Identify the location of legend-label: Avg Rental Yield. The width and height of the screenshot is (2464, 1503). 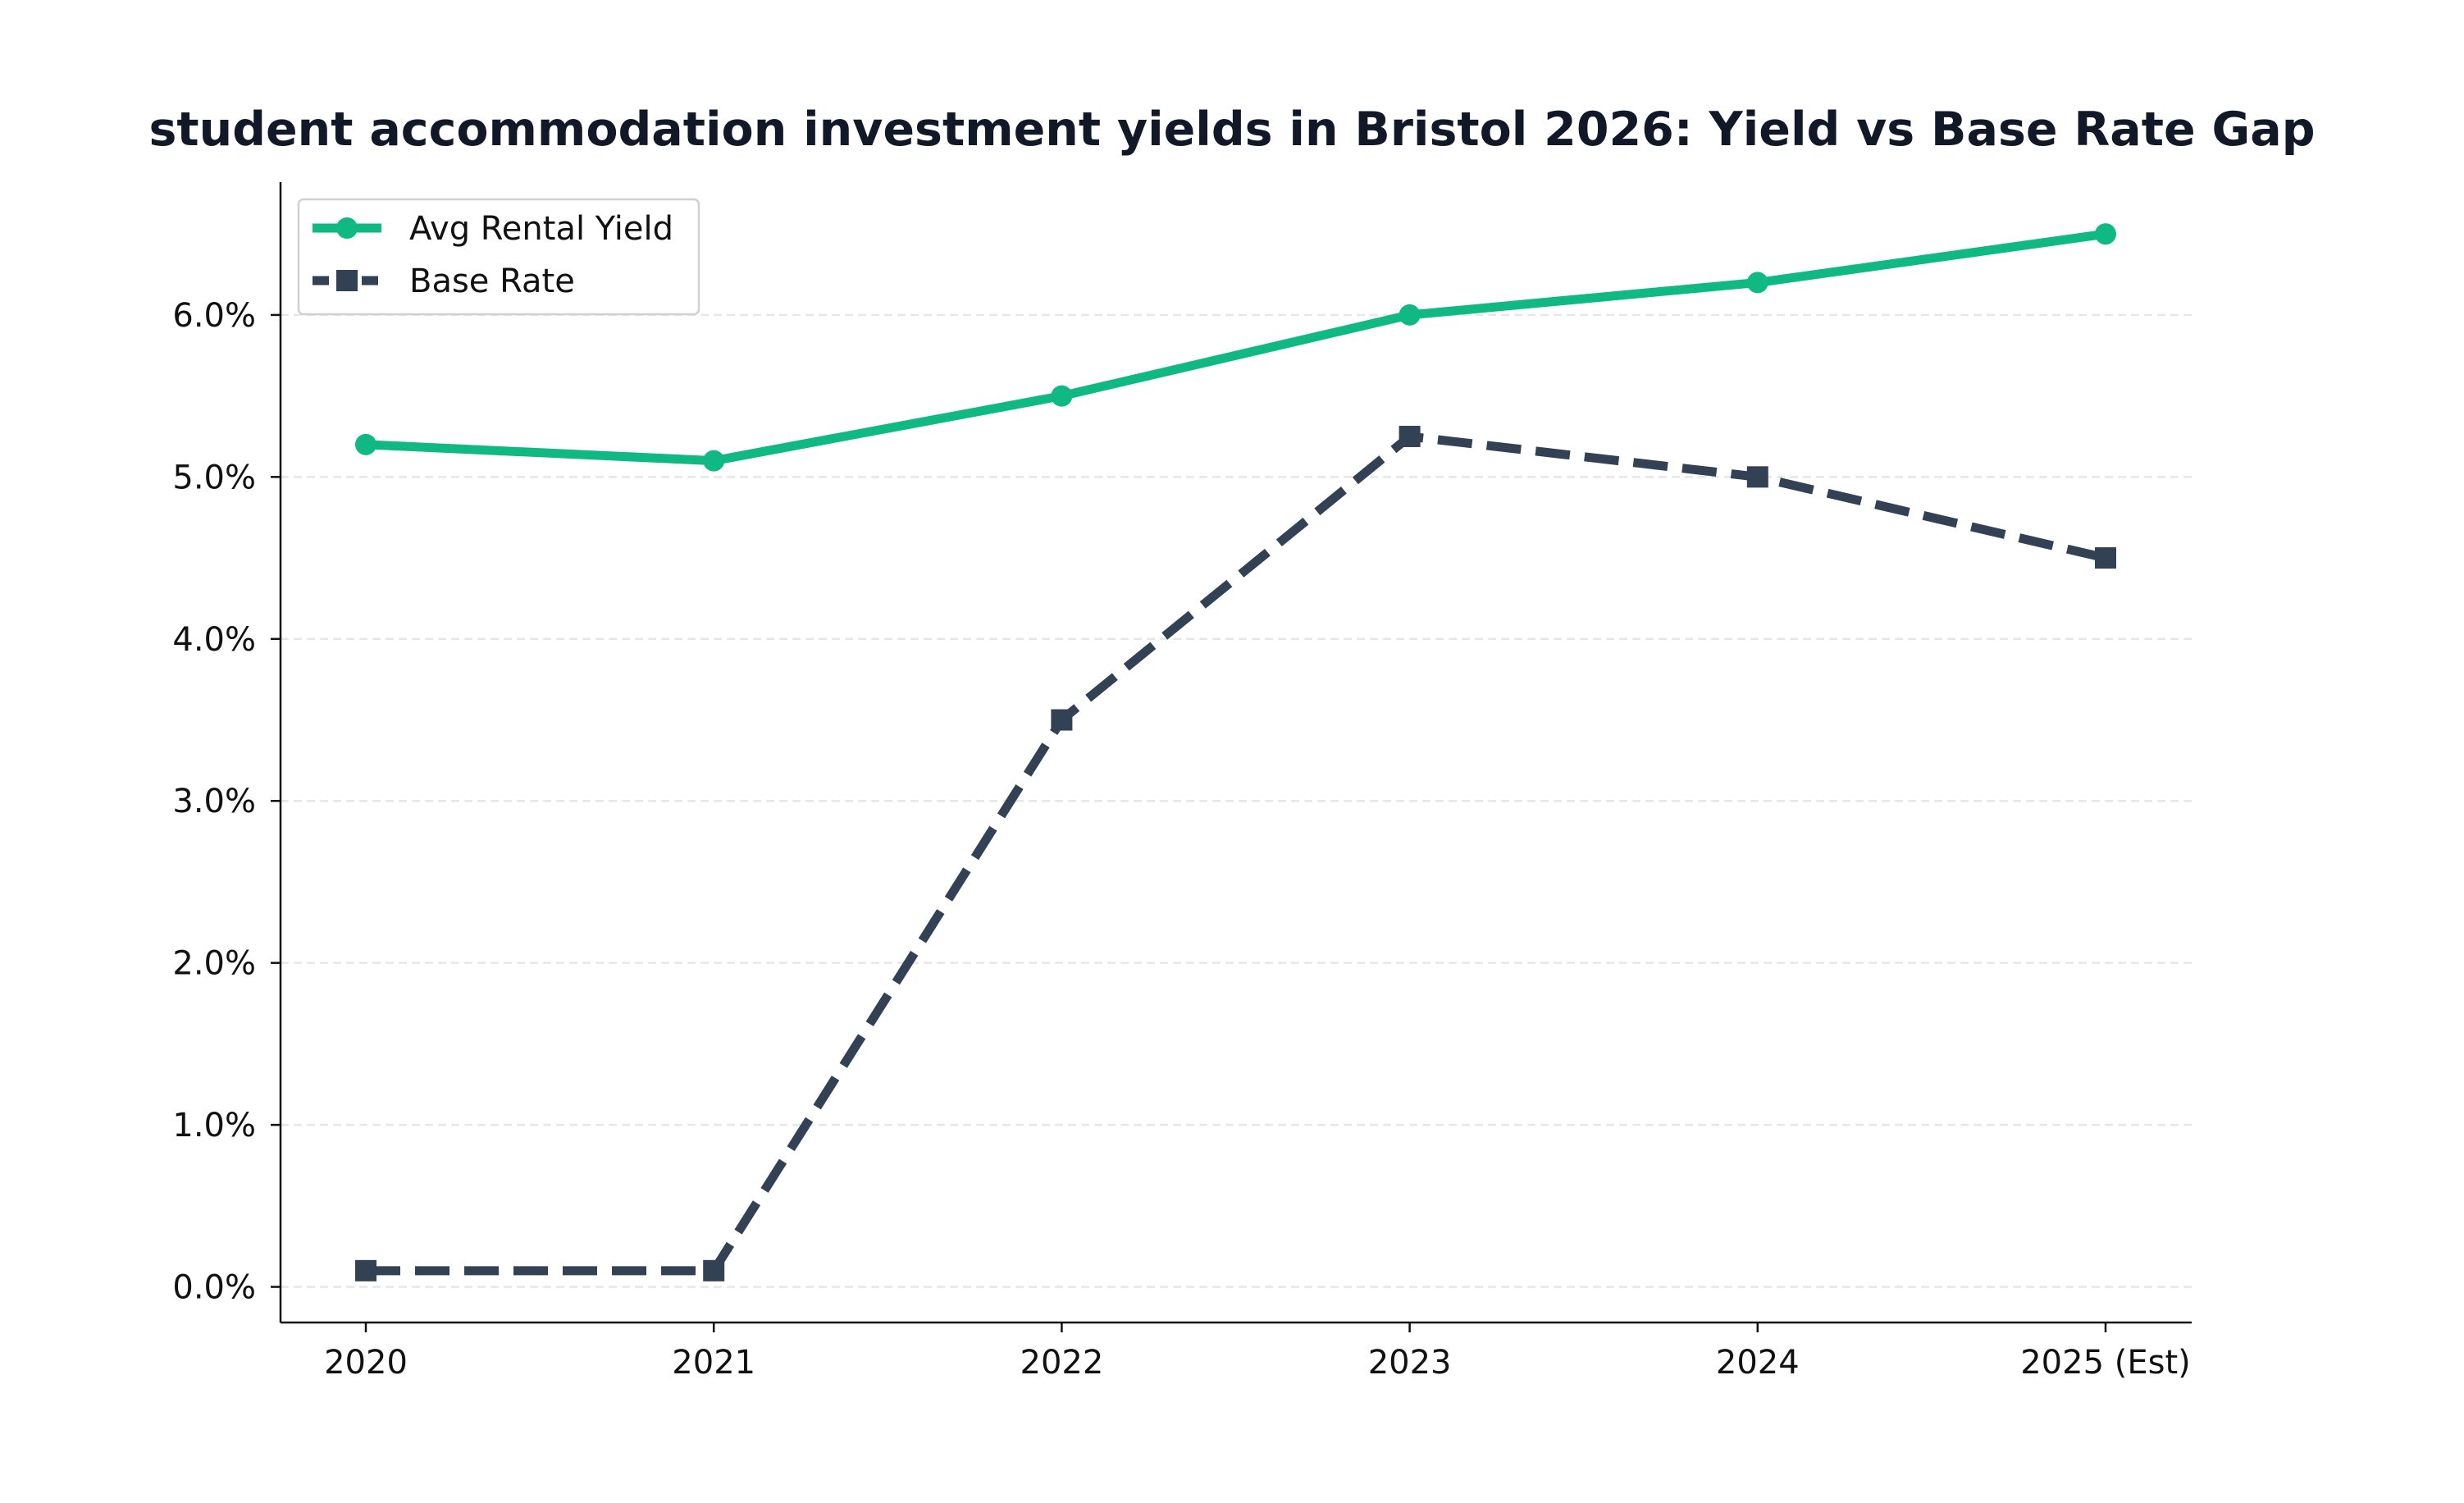
(541, 229).